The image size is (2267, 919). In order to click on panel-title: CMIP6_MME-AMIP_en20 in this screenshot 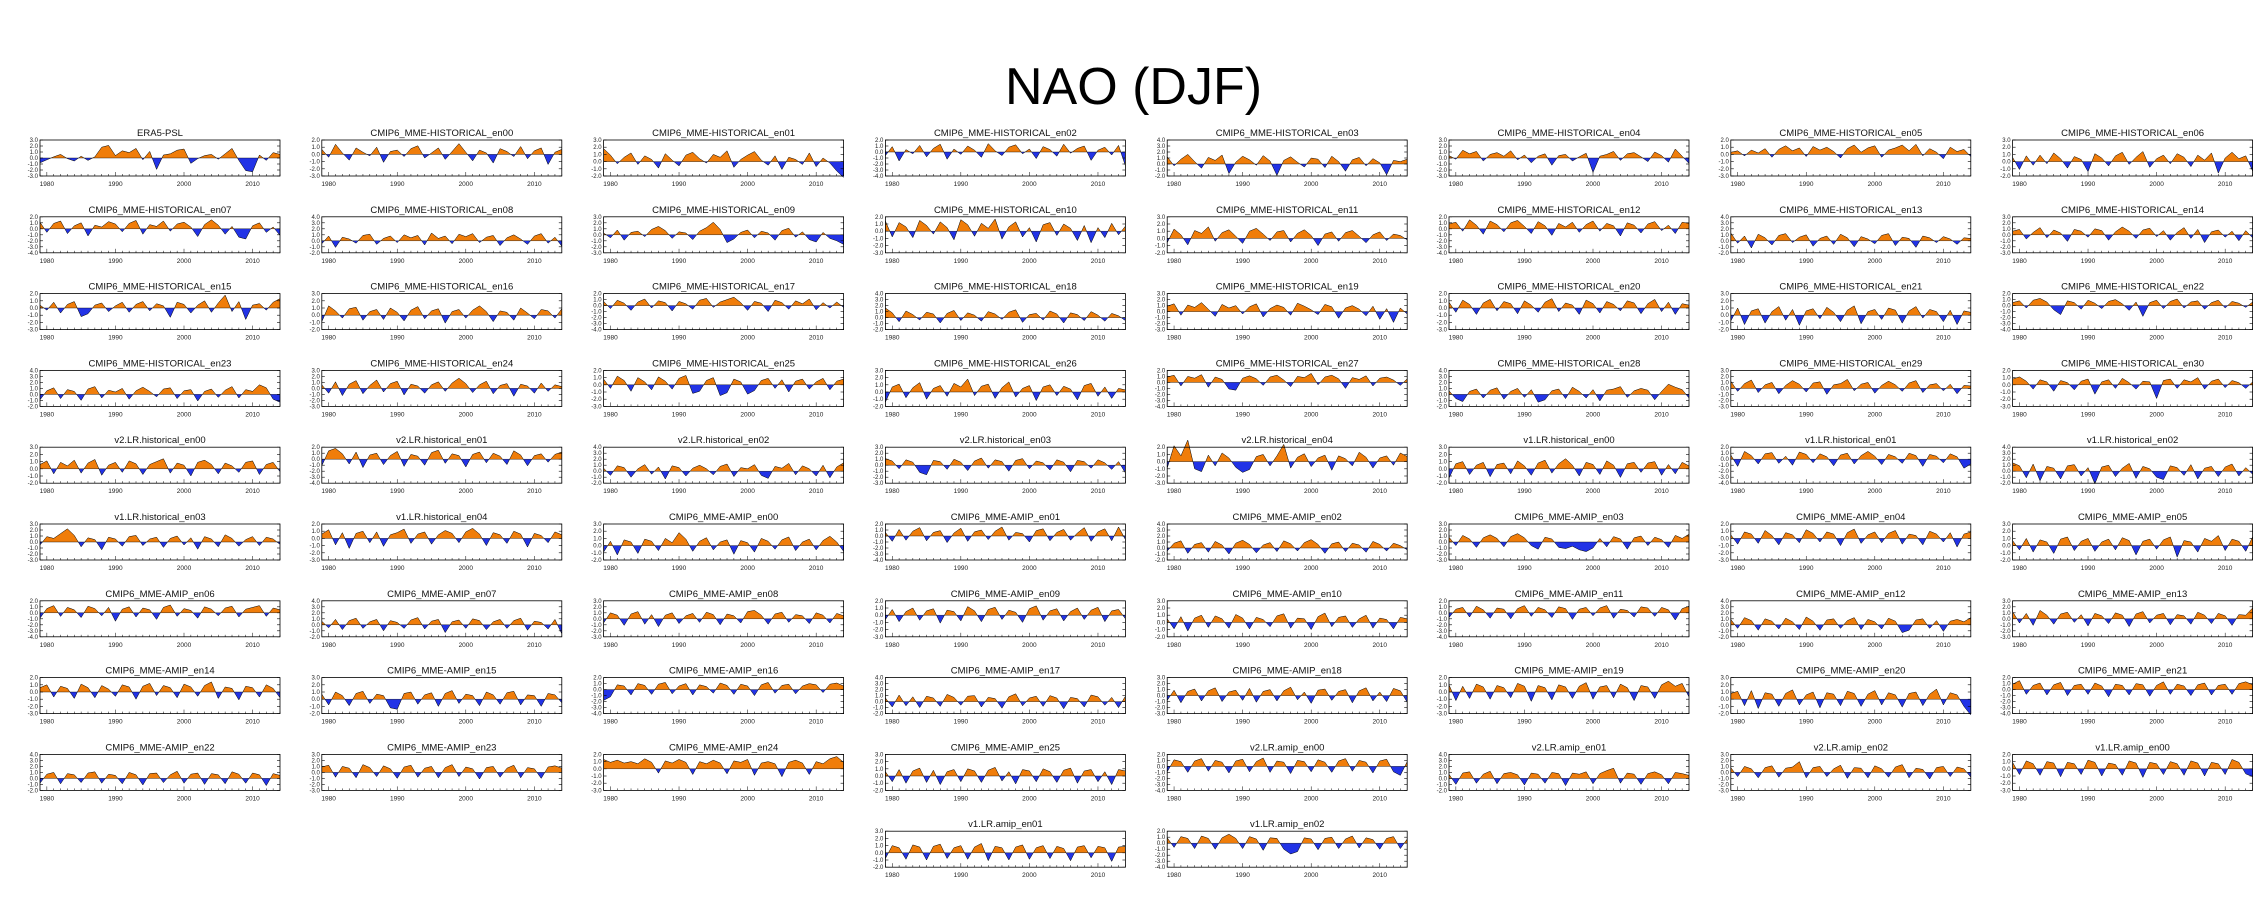, I will do `click(1850, 671)`.